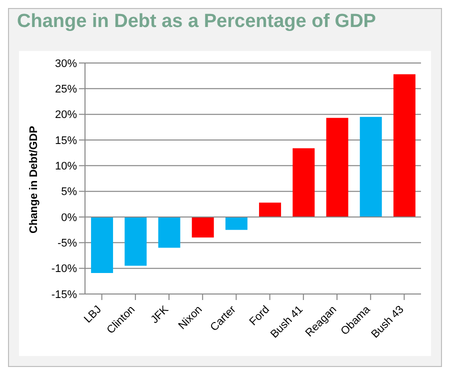 This screenshot has height=375, width=450. I want to click on y-tick-label: 25%, so click(66, 90).